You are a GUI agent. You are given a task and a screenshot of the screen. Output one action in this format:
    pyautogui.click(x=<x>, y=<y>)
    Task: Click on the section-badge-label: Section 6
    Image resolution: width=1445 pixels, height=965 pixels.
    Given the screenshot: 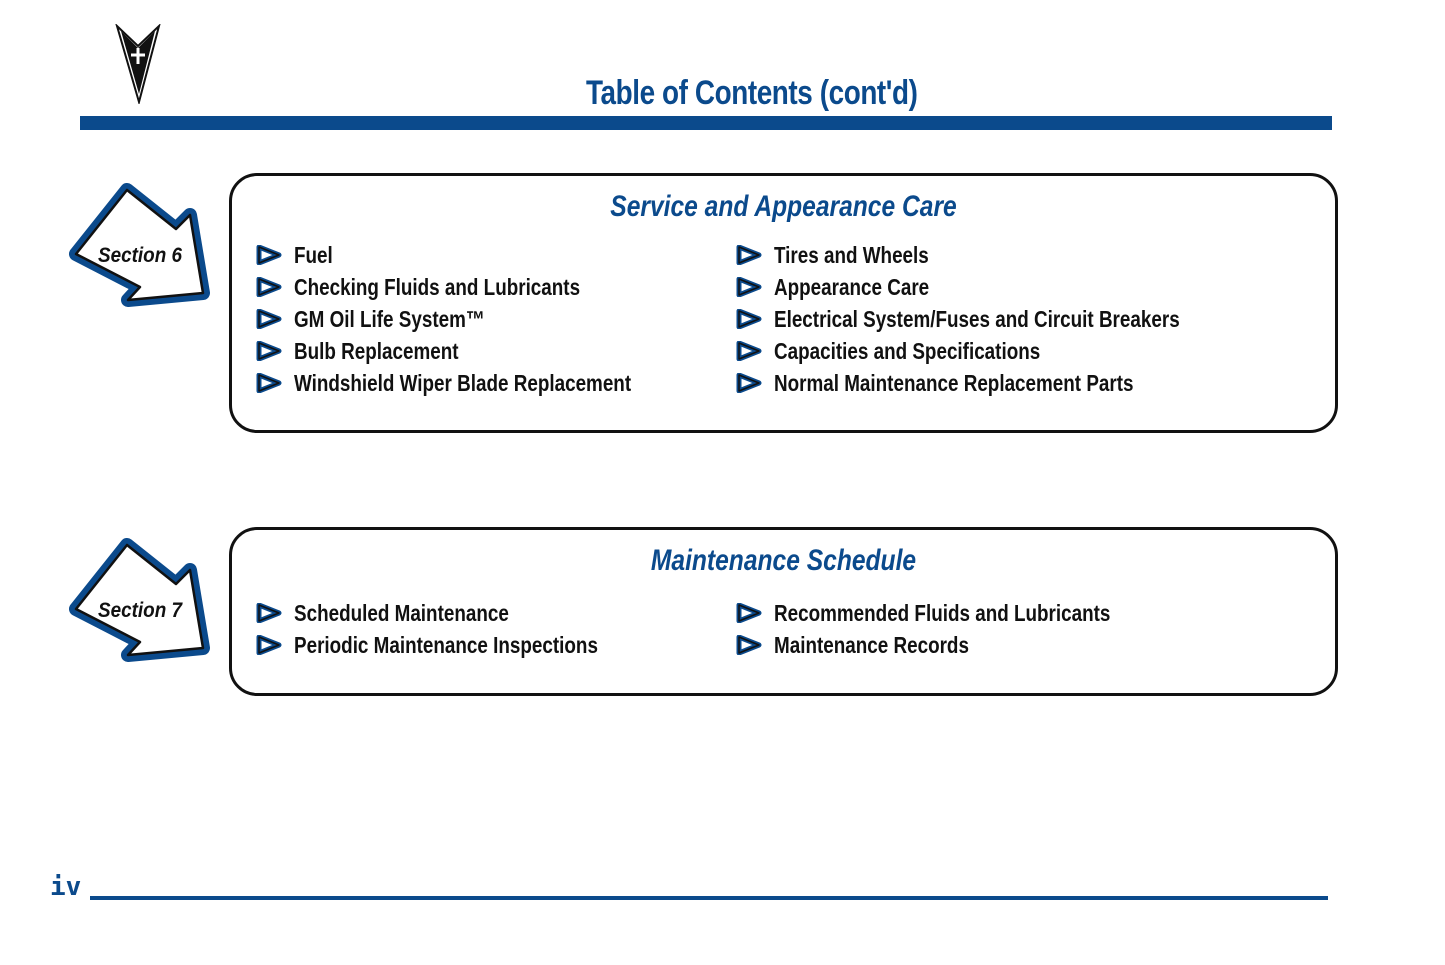 What is the action you would take?
    pyautogui.click(x=140, y=255)
    